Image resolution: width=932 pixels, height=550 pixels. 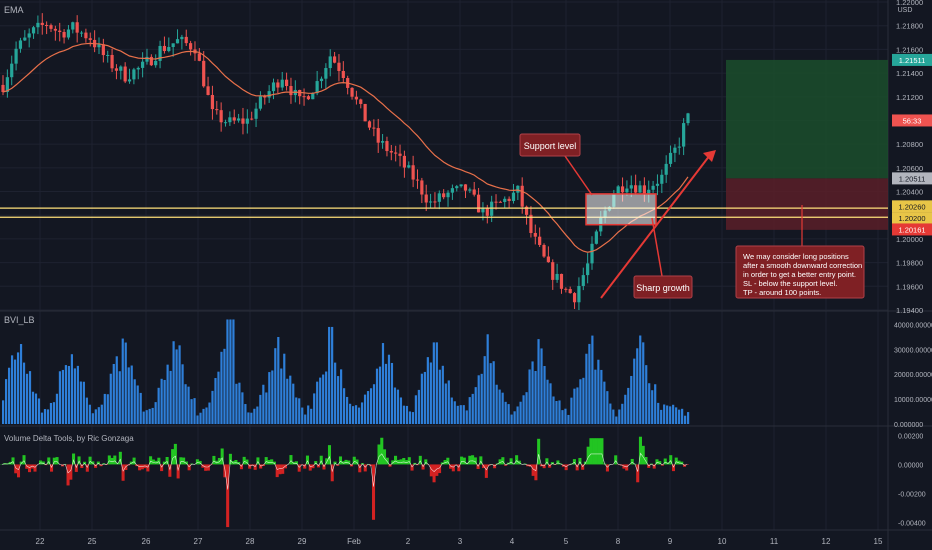 I want to click on delta-pane: Volume Delta Tools, by Ric Gonzaga, so click(x=344, y=481).